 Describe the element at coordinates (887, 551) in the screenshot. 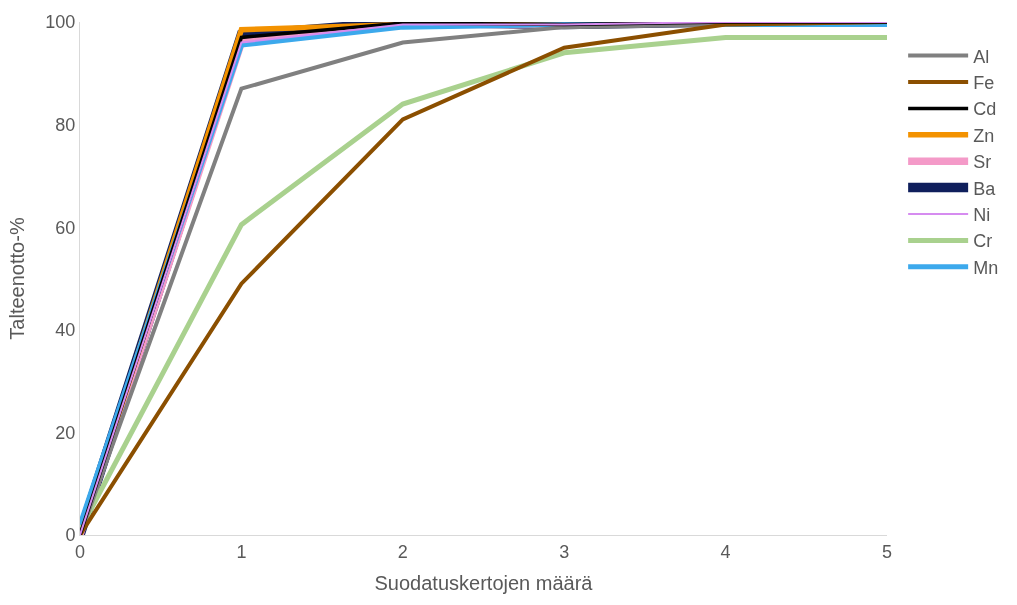

I see `x-tick-label: 5` at that location.